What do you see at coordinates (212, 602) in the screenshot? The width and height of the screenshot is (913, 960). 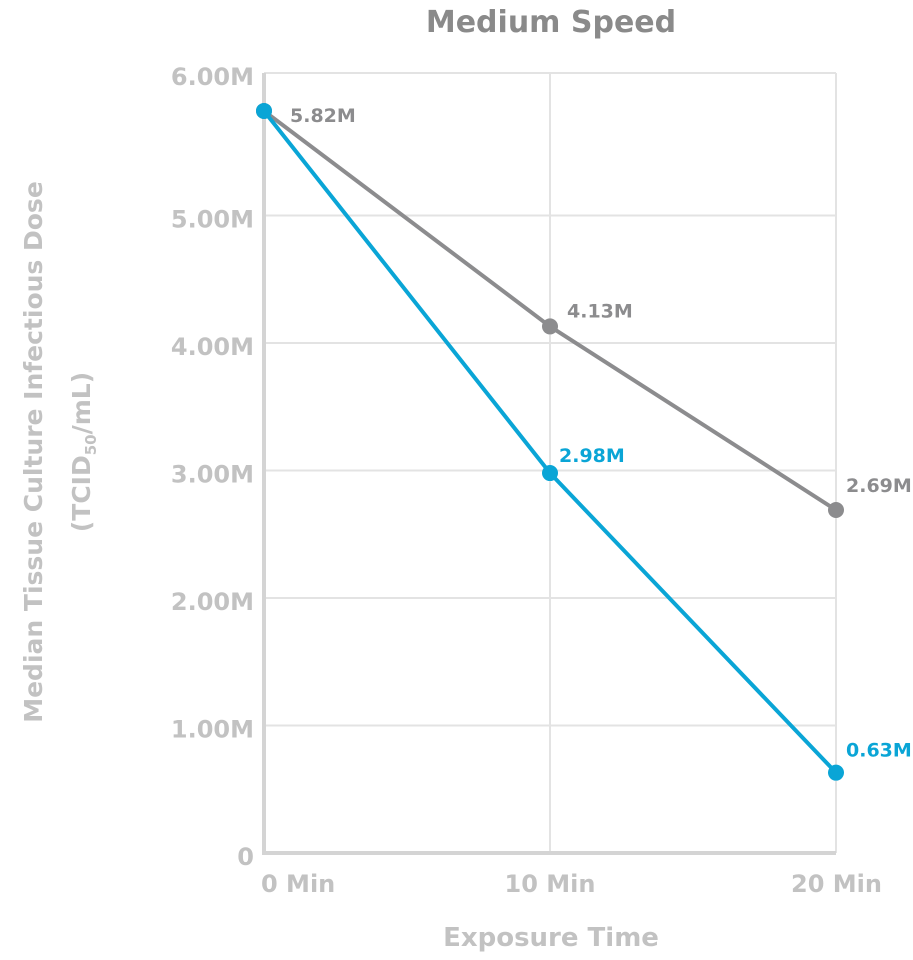 I see `y-tick-label: 2.00M` at bounding box center [212, 602].